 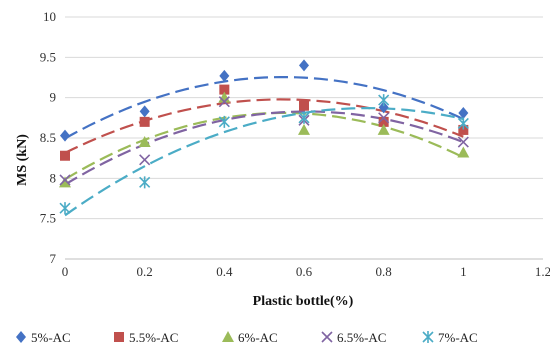 What do you see at coordinates (303, 301) in the screenshot?
I see `x-axis-label: Plastic bottle(%)` at bounding box center [303, 301].